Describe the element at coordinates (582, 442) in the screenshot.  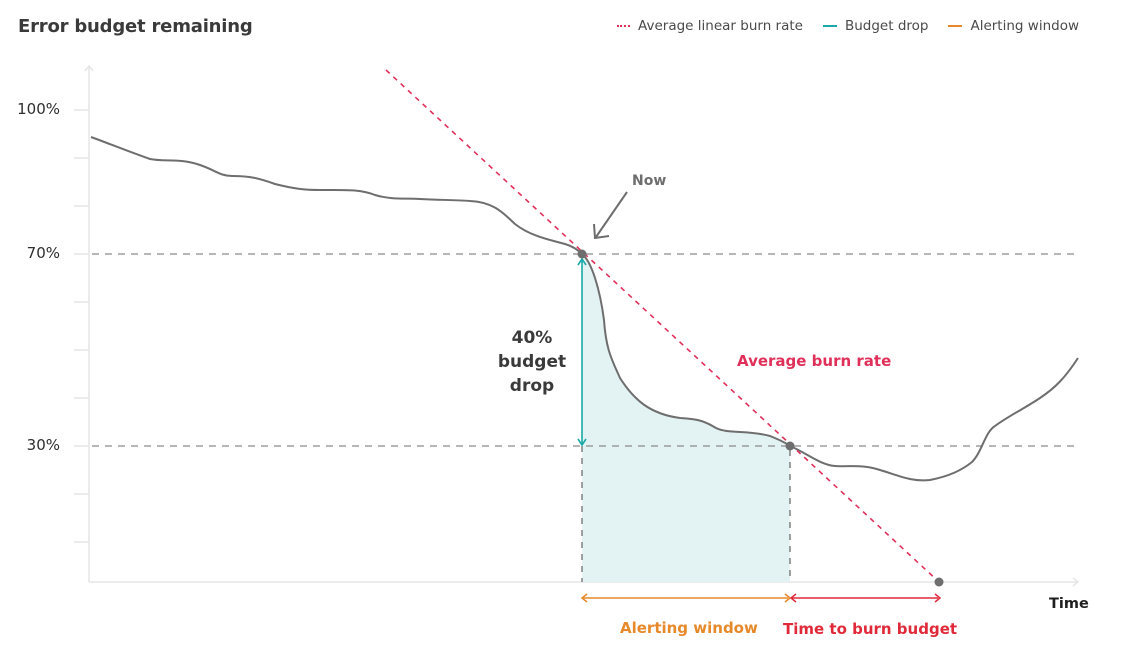
I see `arrow-down-icon` at that location.